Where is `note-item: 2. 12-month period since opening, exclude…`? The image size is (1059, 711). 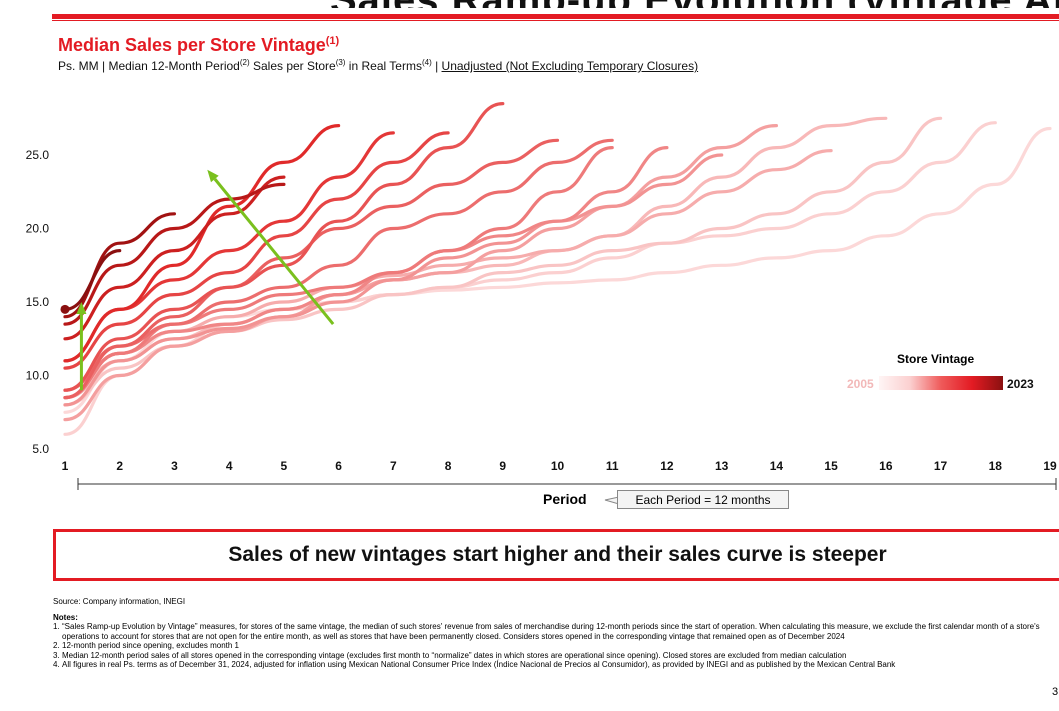
note-item: 2. 12-month period since opening, exclude… is located at coordinates (548, 645).